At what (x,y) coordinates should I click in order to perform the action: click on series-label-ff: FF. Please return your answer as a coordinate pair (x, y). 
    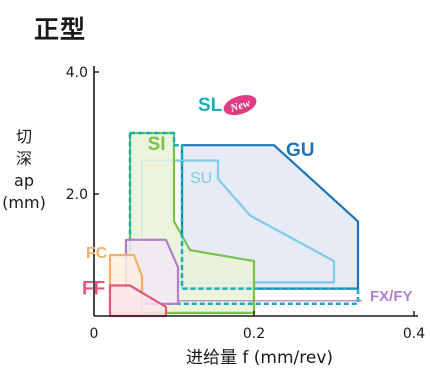
    Looking at the image, I should click on (93, 289).